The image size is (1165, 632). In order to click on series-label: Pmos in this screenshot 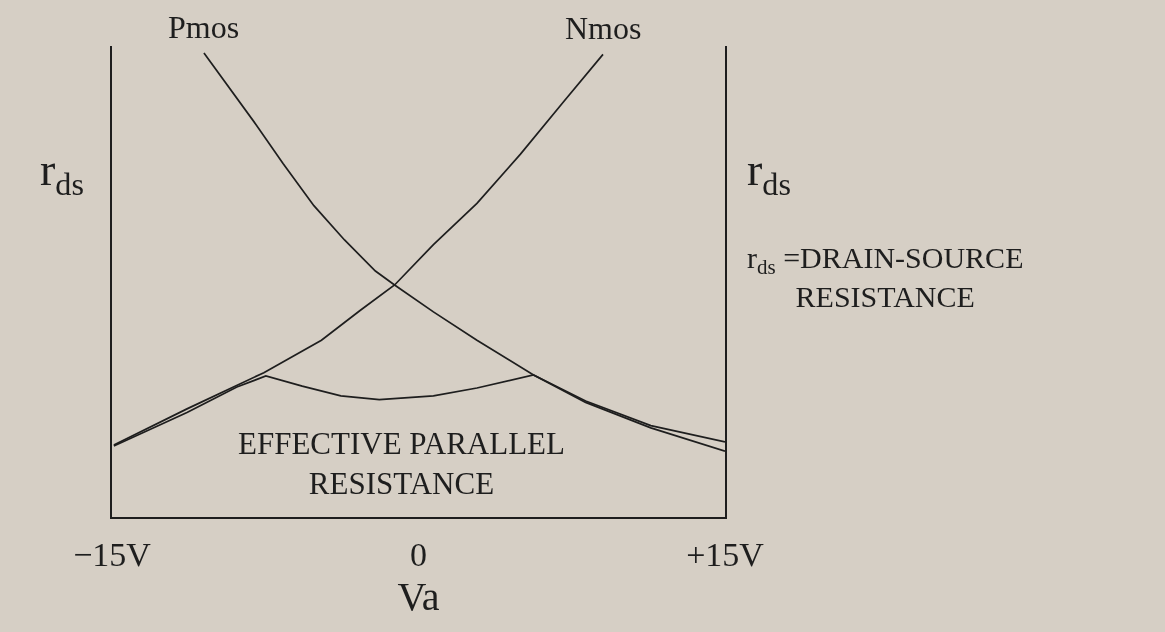, I will do `click(204, 27)`.